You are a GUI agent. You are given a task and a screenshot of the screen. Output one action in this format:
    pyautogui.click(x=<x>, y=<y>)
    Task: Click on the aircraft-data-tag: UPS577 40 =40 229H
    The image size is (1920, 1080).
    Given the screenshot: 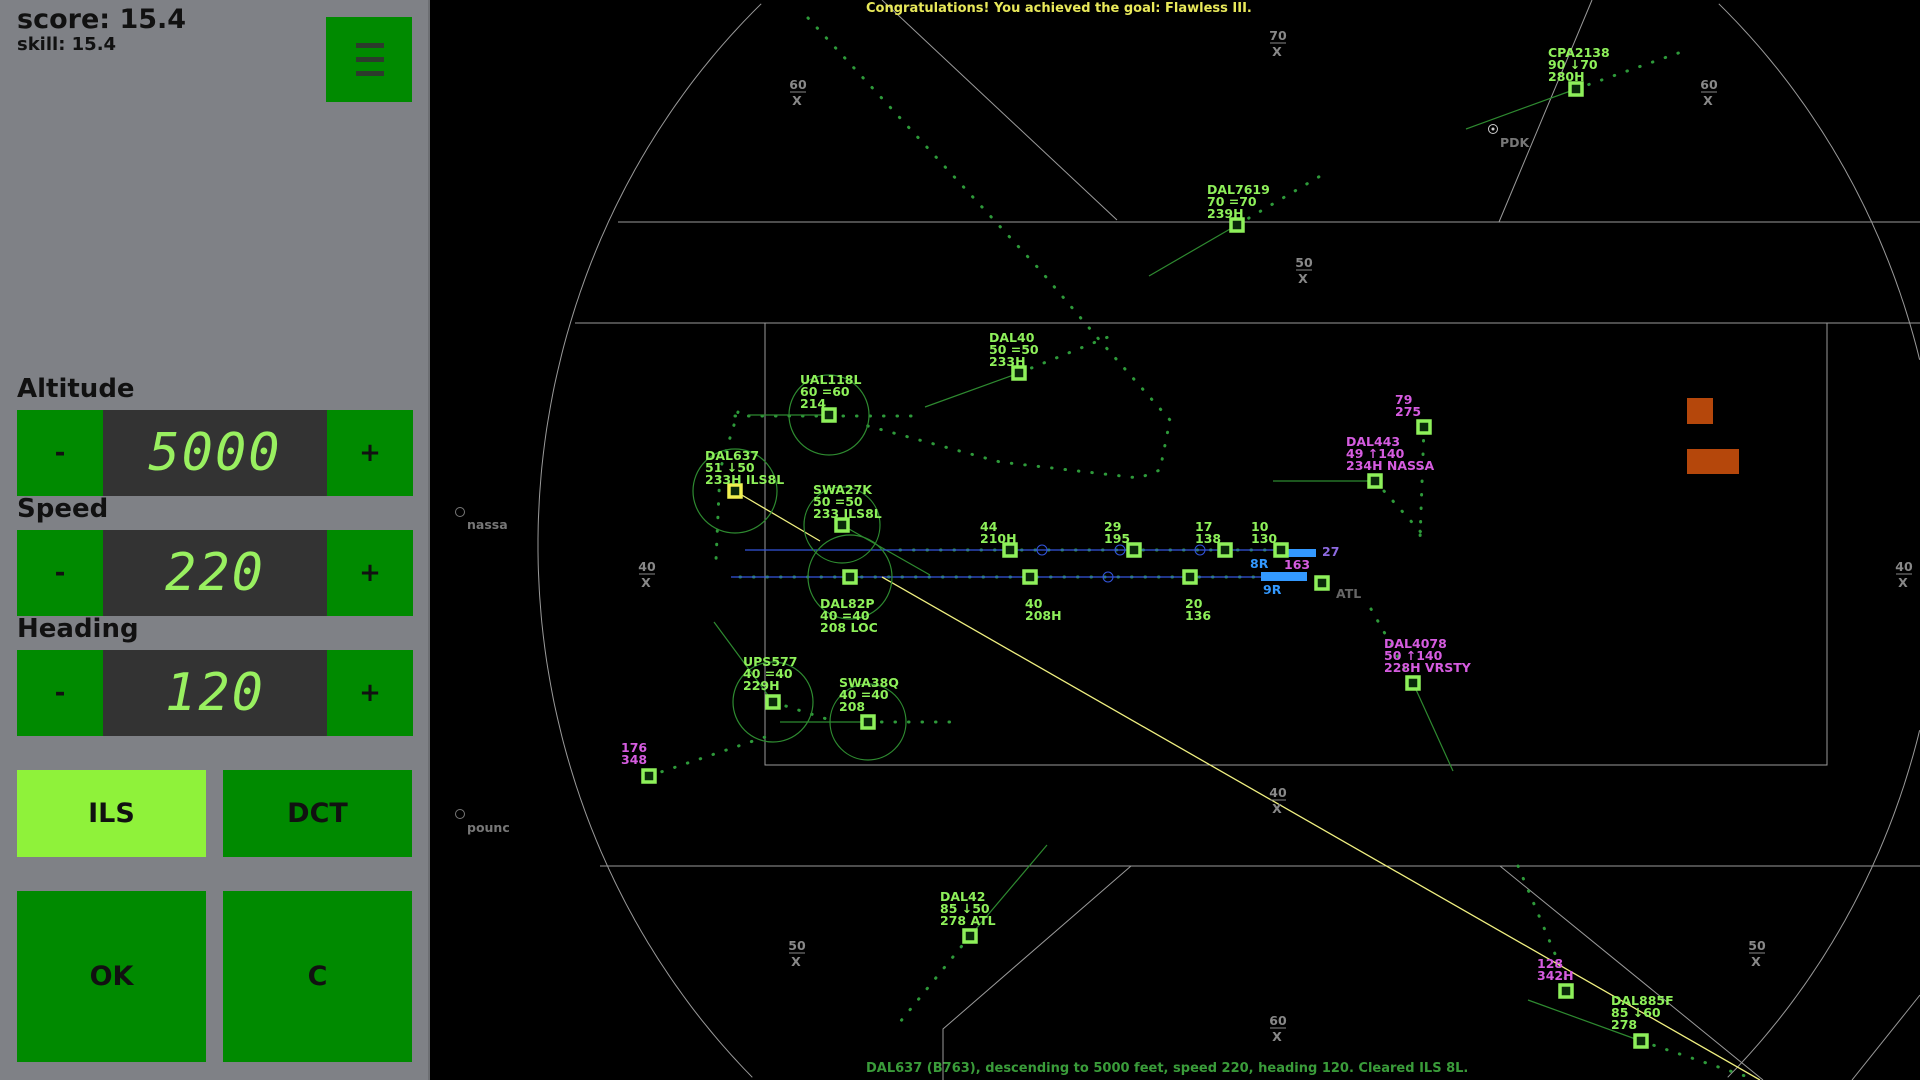 What is the action you would take?
    pyautogui.click(x=770, y=673)
    